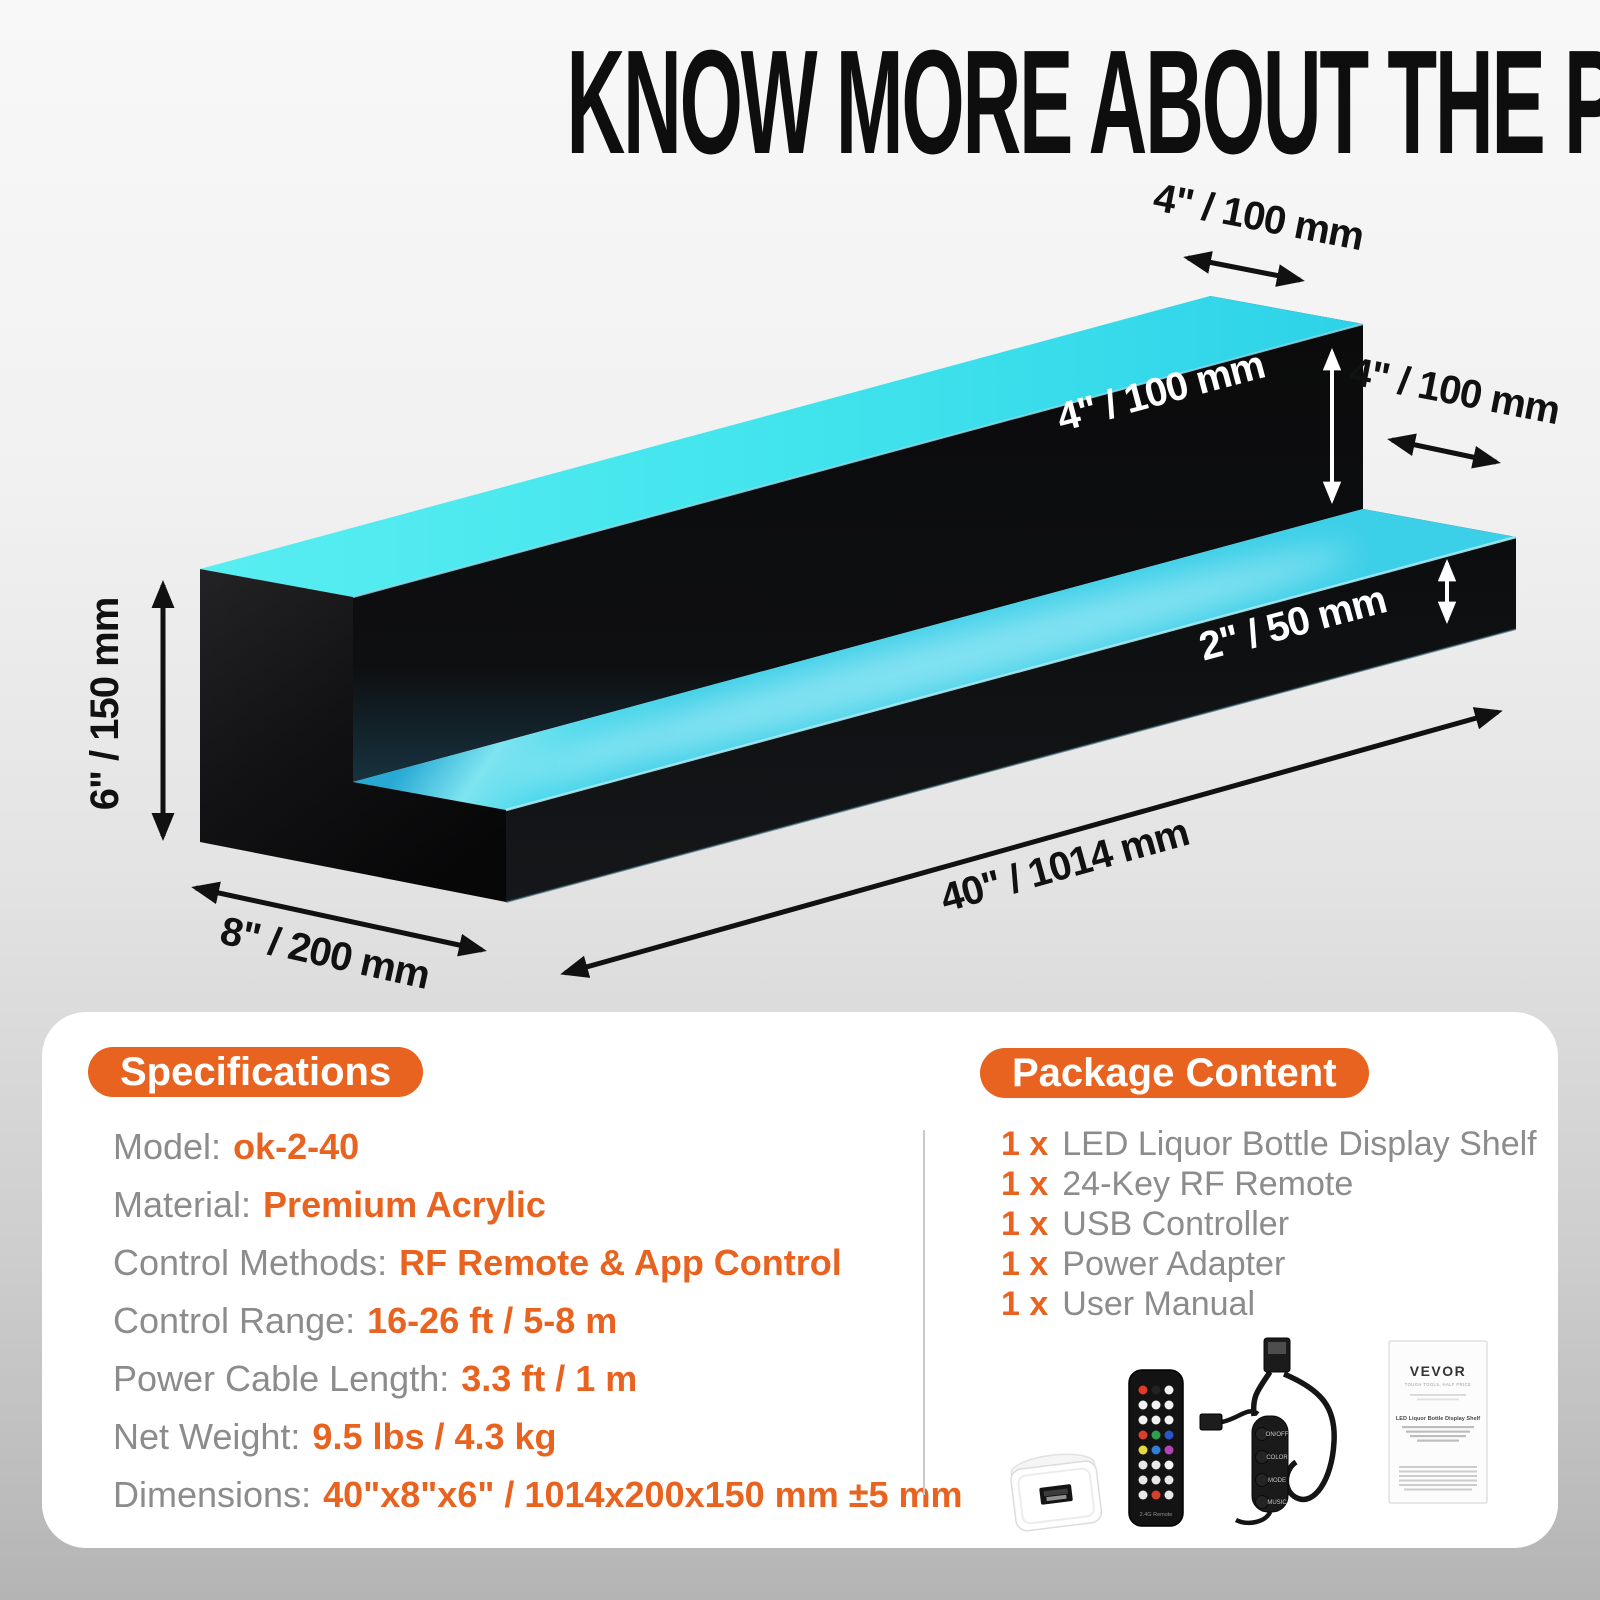 The height and width of the screenshot is (1600, 1600). I want to click on arrow-length, so click(1031, 842).